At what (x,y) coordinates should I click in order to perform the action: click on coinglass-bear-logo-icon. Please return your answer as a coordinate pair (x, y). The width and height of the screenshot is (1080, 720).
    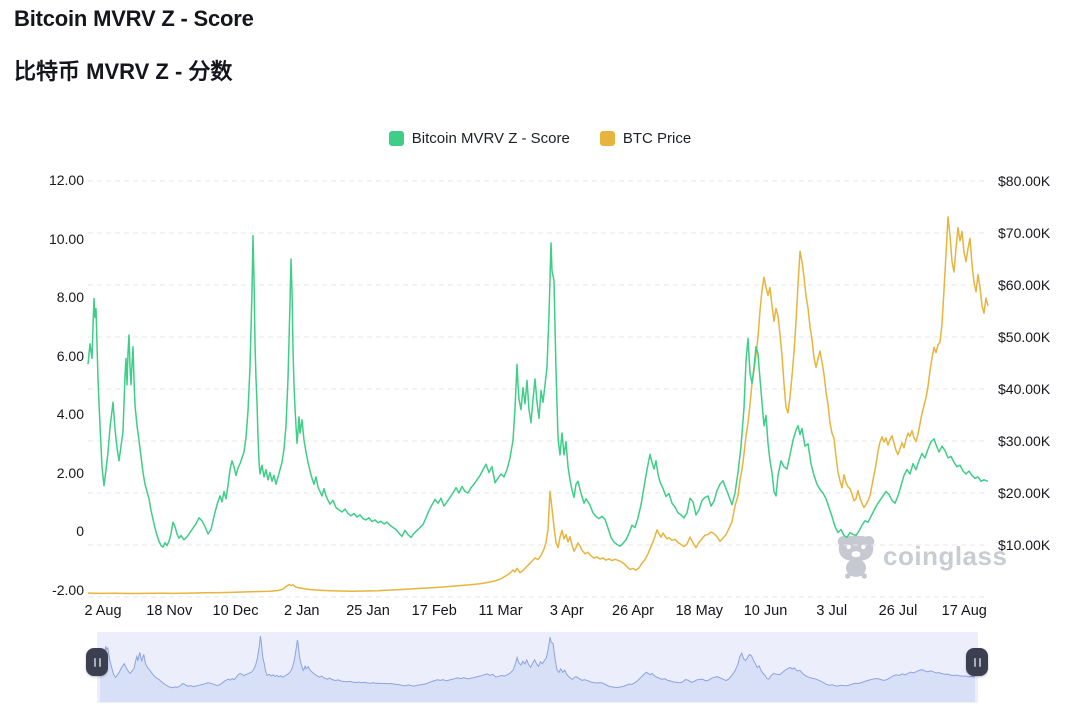
    Looking at the image, I should click on (856, 557).